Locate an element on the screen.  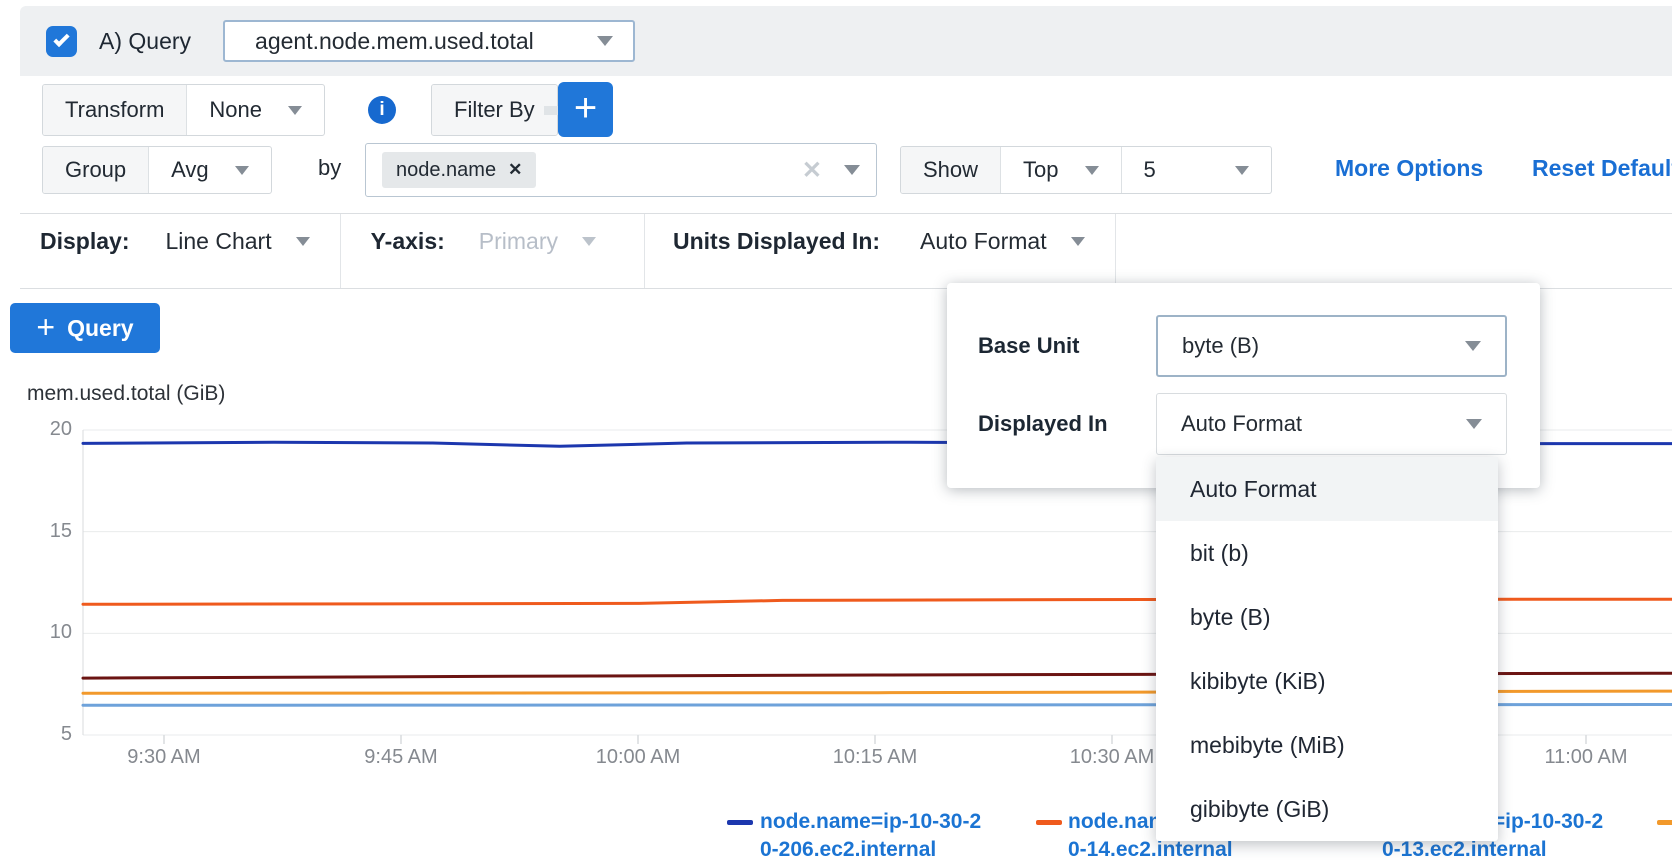
display-label: Display: is located at coordinates (85, 240).